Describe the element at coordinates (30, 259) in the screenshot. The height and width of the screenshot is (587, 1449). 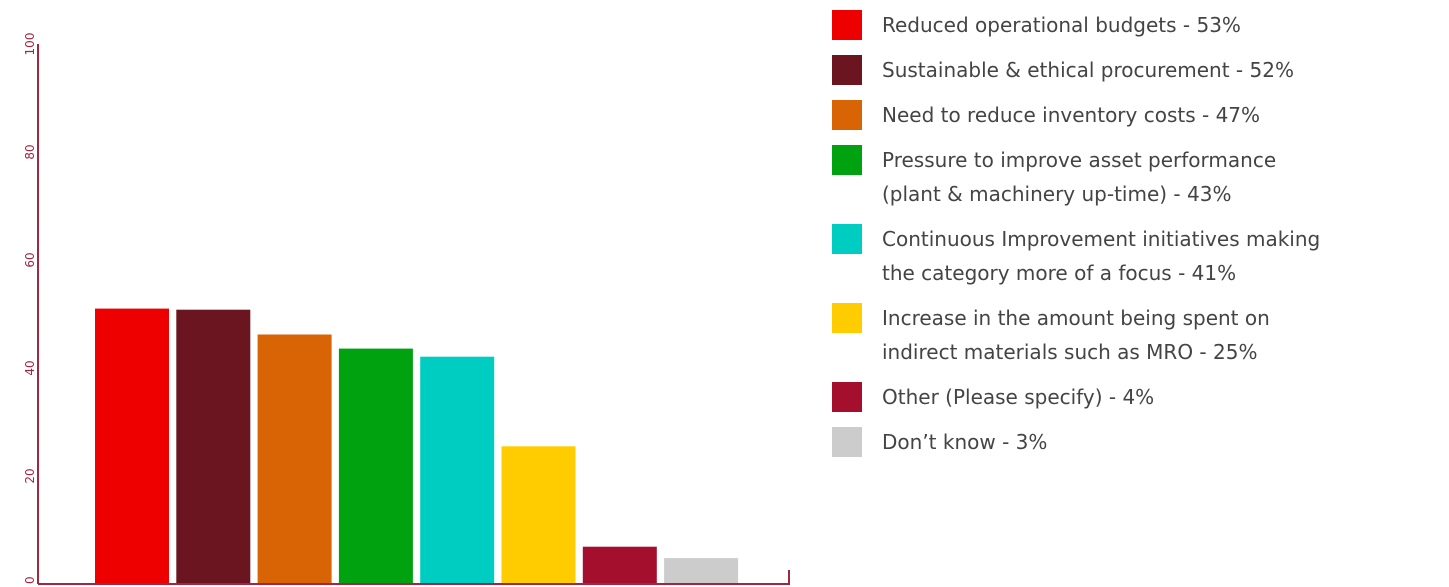
I see `y-tick-label-60: 60` at that location.